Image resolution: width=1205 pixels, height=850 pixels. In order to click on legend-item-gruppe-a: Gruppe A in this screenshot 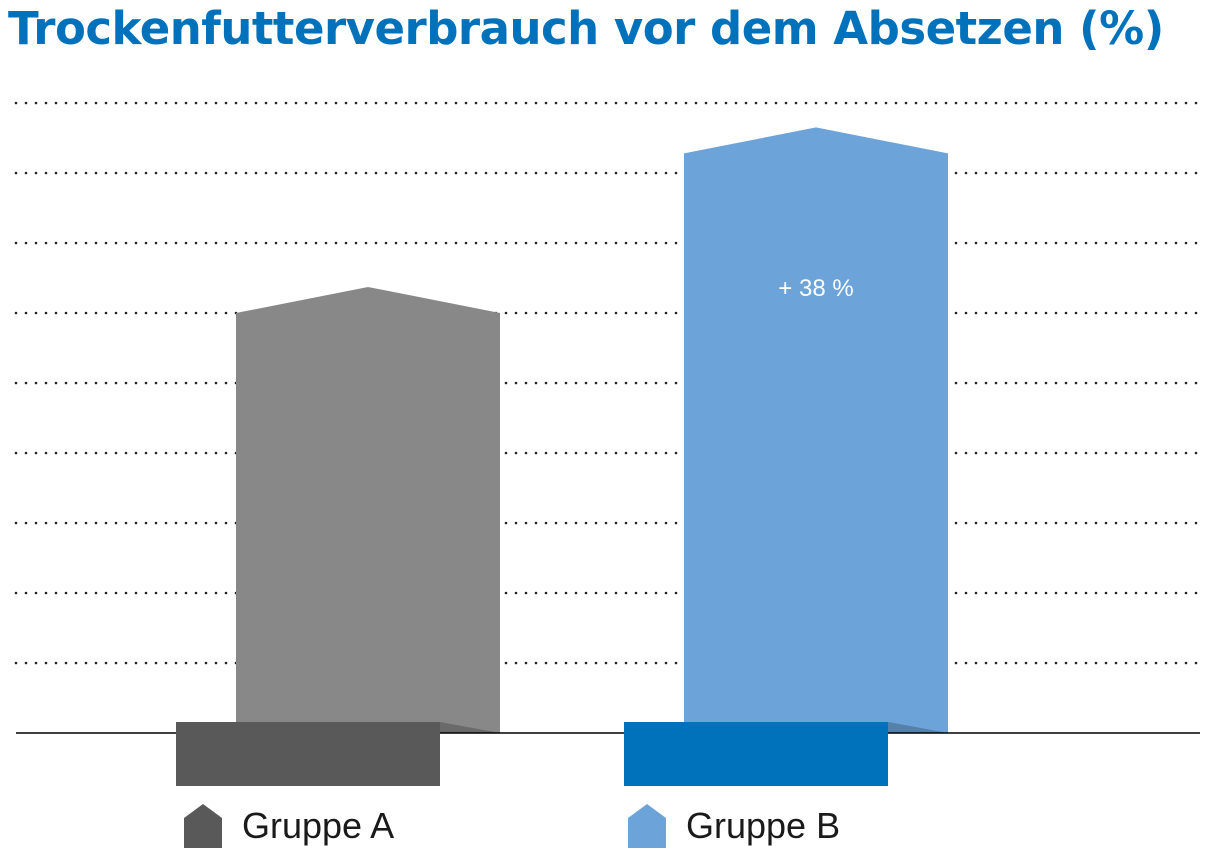, I will do `click(289, 826)`.